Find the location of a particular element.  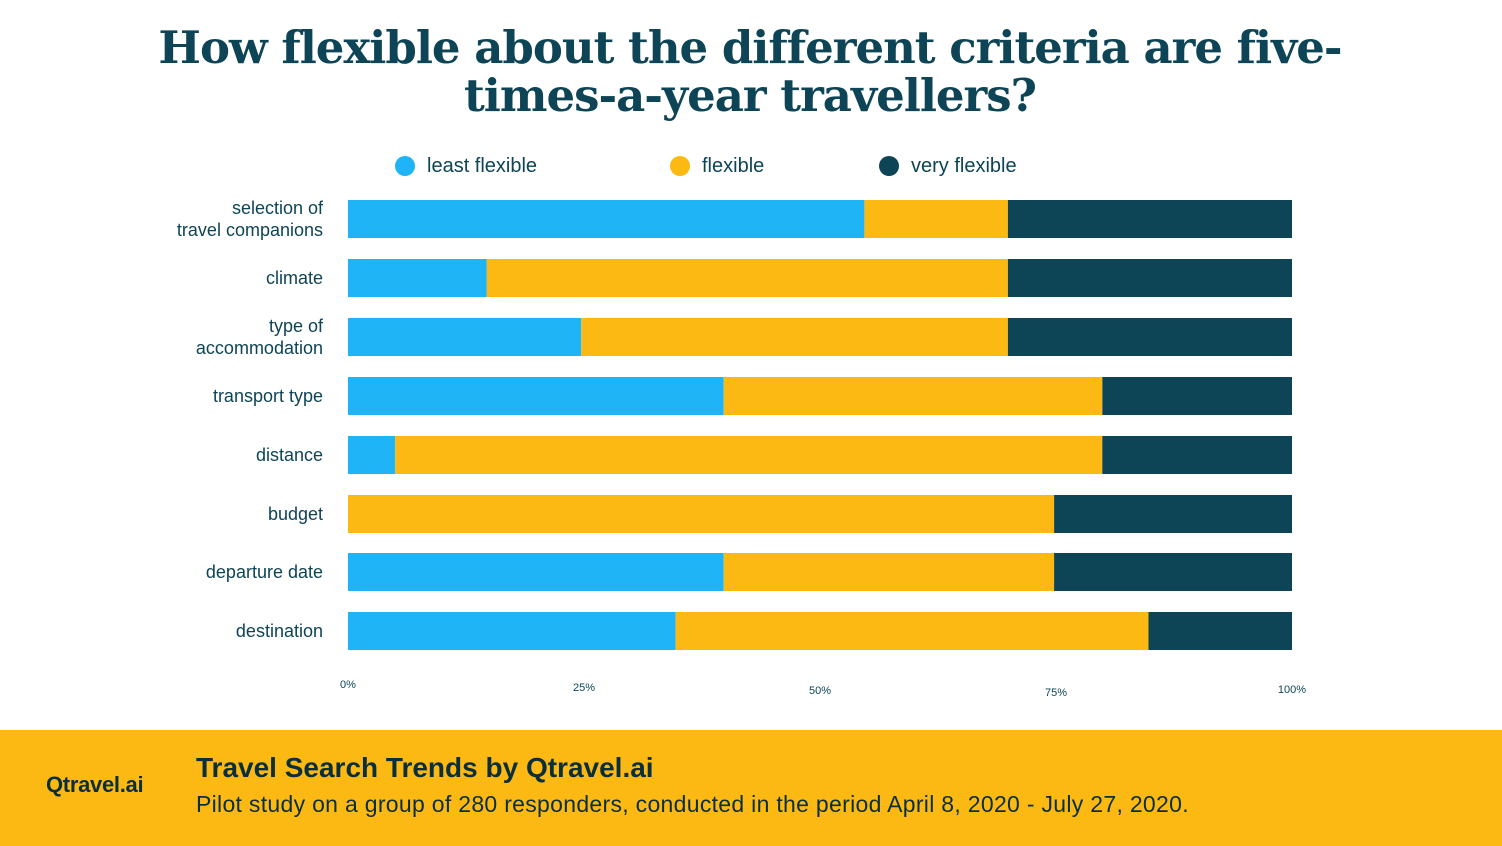

x-tick-label: 25% is located at coordinates (584, 688).